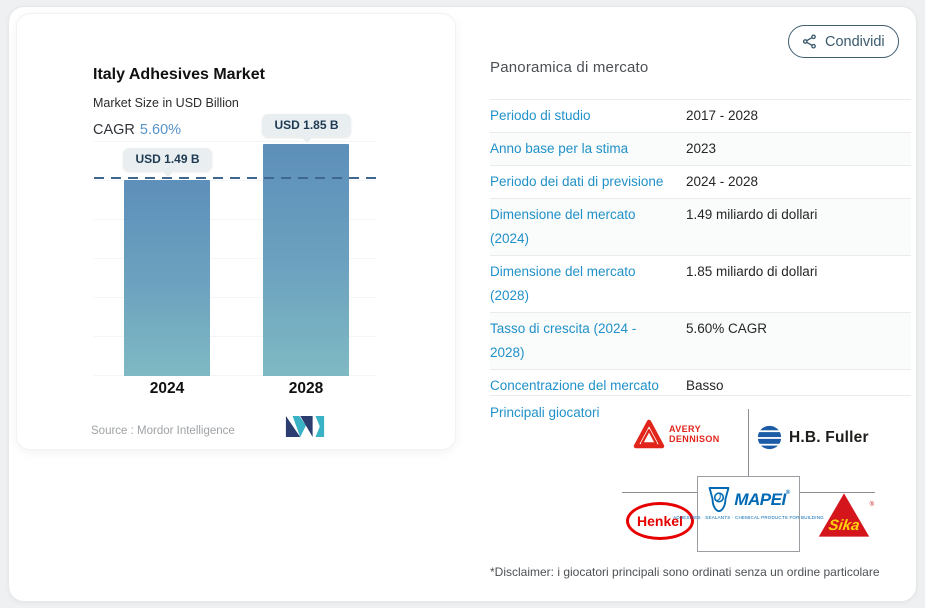  I want to click on row-label: Tasso di crescita (2024 - 2028), so click(563, 340).